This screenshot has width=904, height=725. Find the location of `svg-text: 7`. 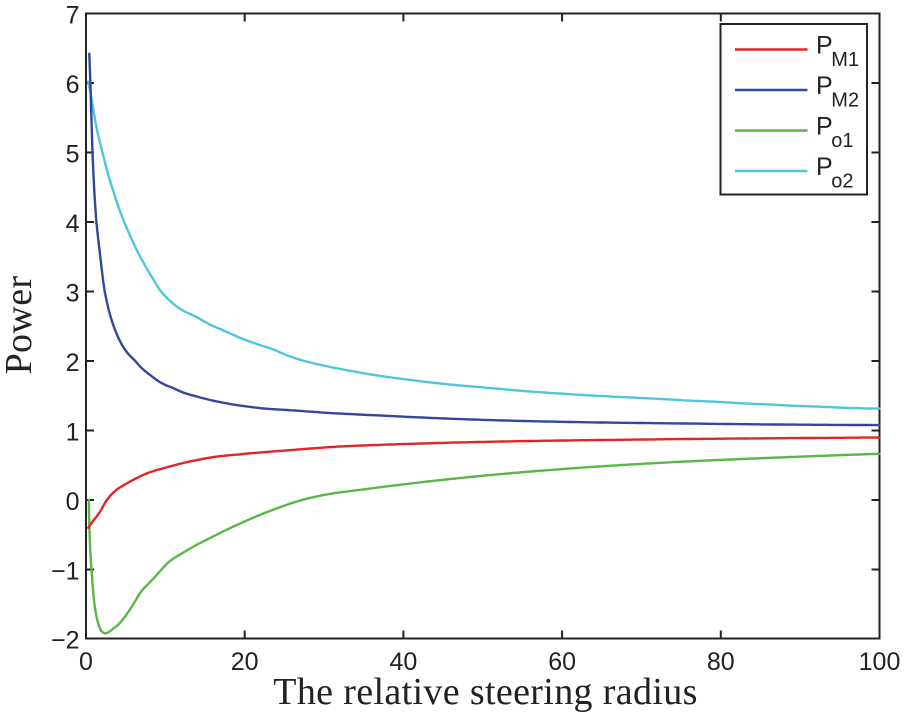

svg-text: 7 is located at coordinates (73, 15).